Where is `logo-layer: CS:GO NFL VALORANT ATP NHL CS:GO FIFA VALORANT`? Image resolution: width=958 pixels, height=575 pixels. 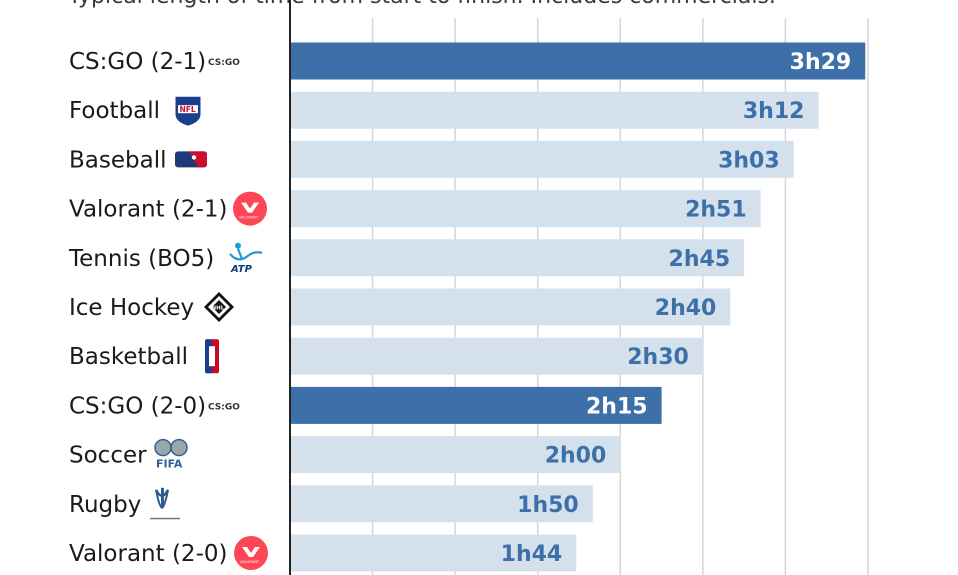
logo-layer: CS:GO NFL VALORANT ATP NHL CS:GO FIFA VALORANT is located at coordinates (209, 314).